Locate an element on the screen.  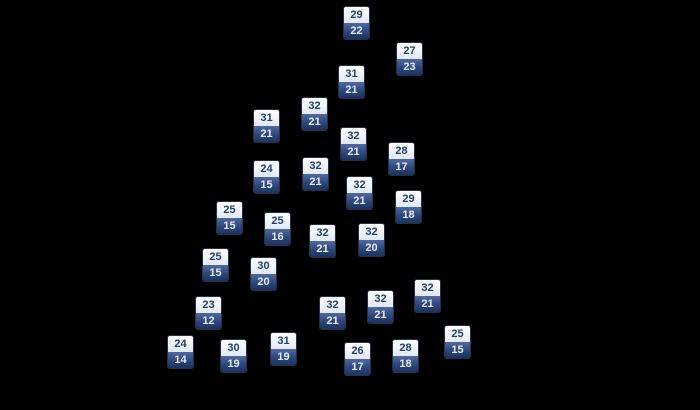
max-temperature: 26 is located at coordinates (357, 351).